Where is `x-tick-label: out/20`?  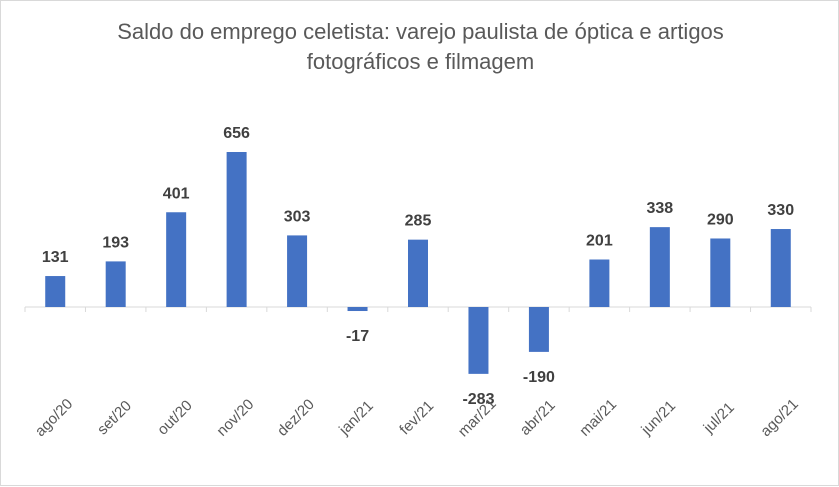
x-tick-label: out/20 is located at coordinates (175, 418).